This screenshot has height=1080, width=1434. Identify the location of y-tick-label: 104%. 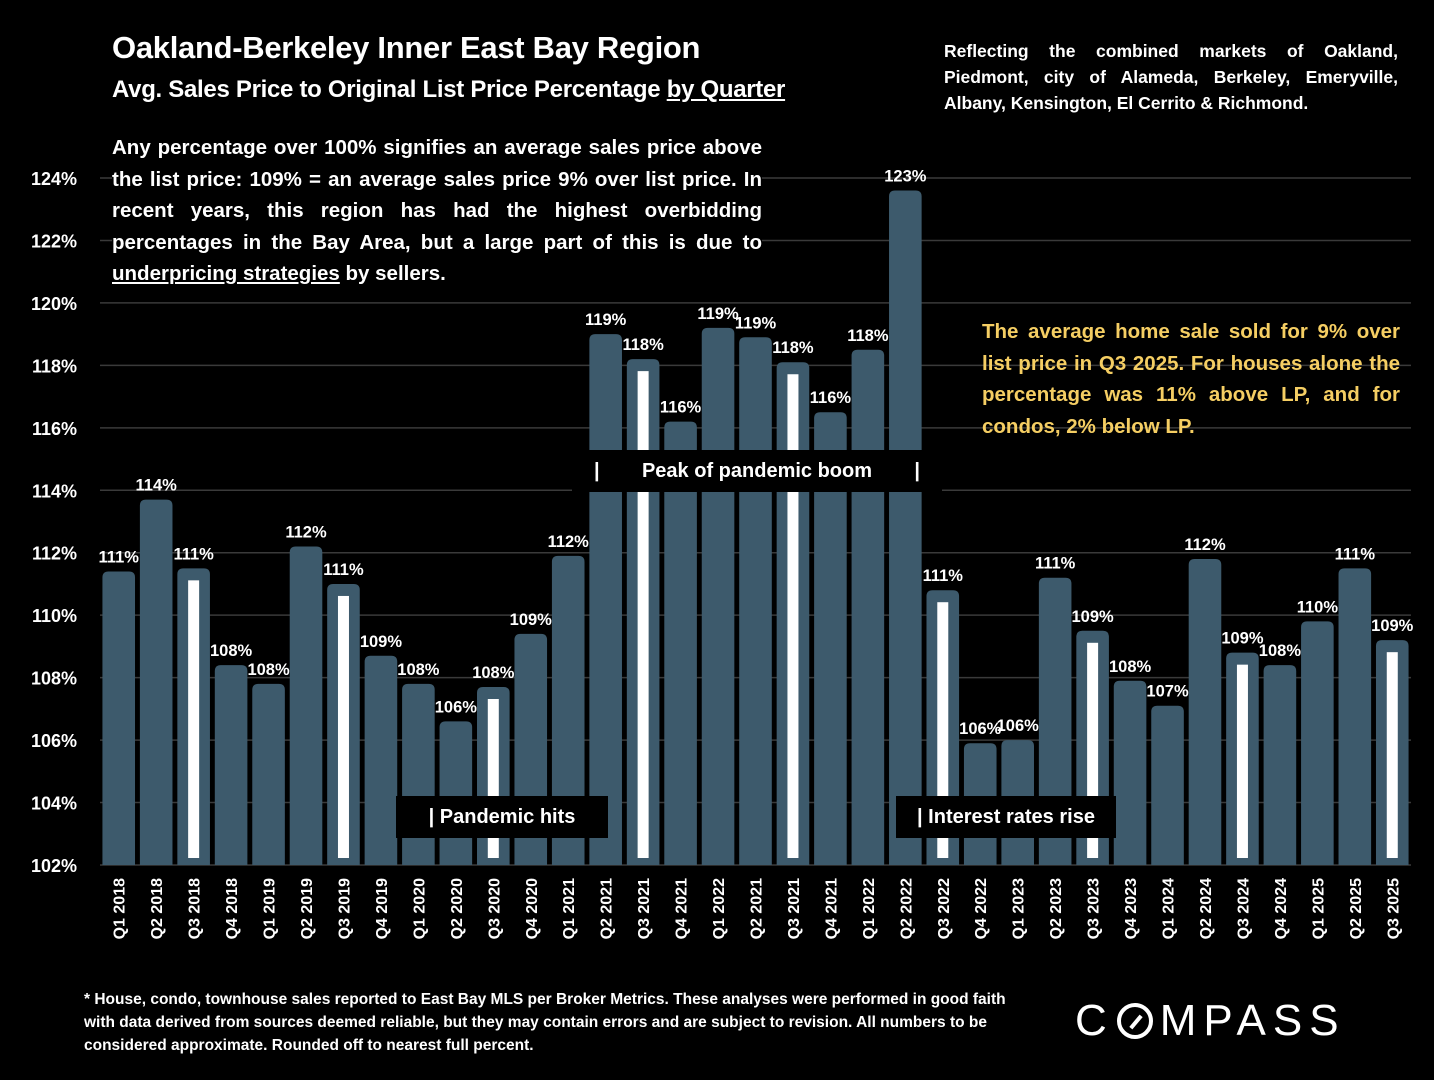
(54, 804).